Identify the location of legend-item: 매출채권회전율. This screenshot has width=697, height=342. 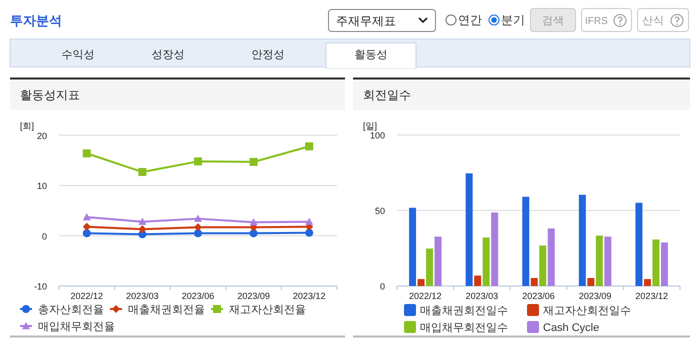
(157, 310).